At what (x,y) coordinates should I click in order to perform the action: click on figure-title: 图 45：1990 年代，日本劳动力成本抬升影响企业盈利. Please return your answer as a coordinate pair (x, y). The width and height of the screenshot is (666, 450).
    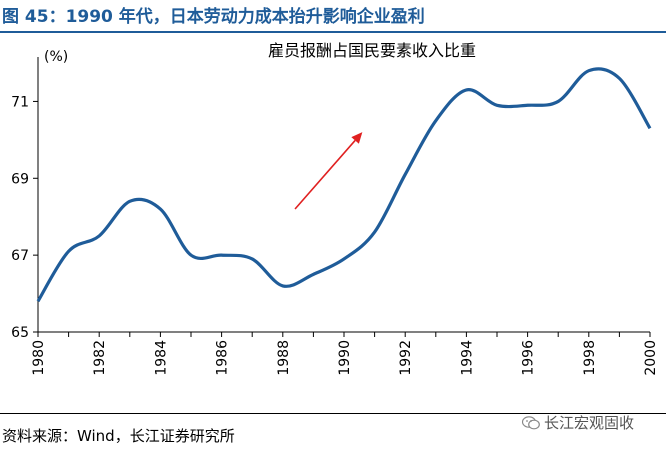
    Looking at the image, I should click on (213, 17).